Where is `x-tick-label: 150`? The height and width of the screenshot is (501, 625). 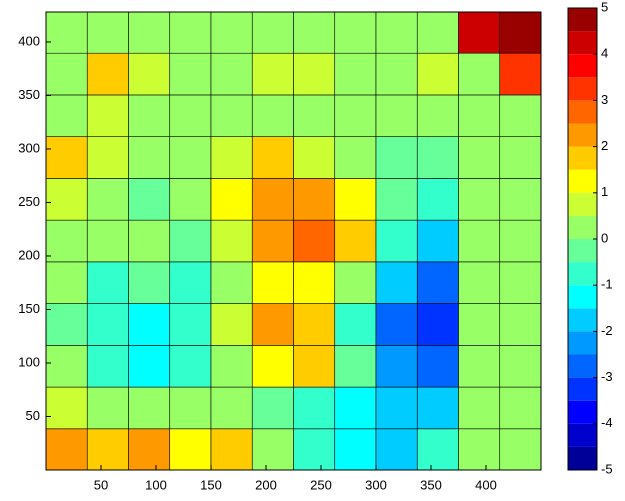 x-tick-label: 150 is located at coordinates (211, 484).